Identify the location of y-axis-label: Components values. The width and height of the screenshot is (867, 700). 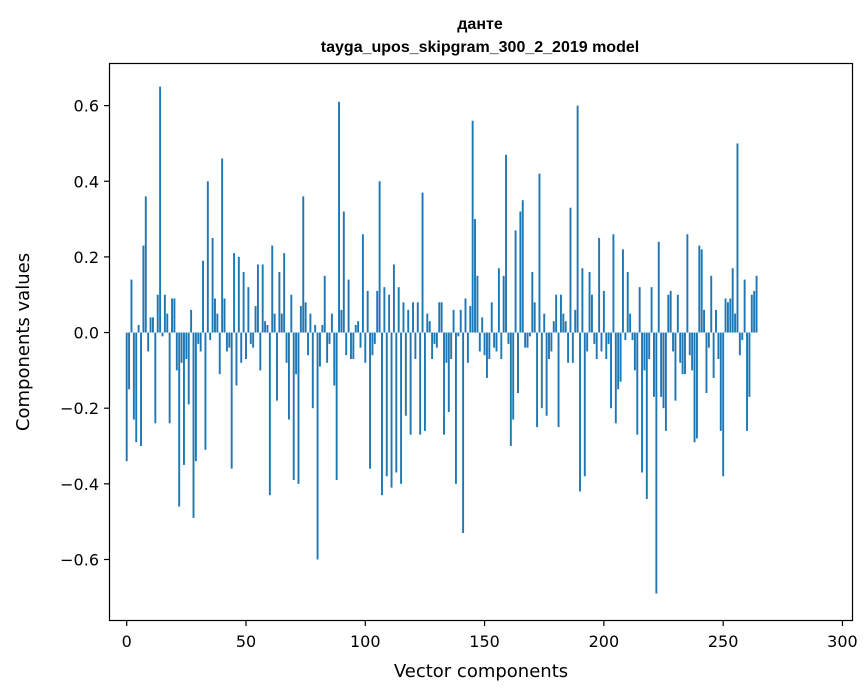
(23, 342).